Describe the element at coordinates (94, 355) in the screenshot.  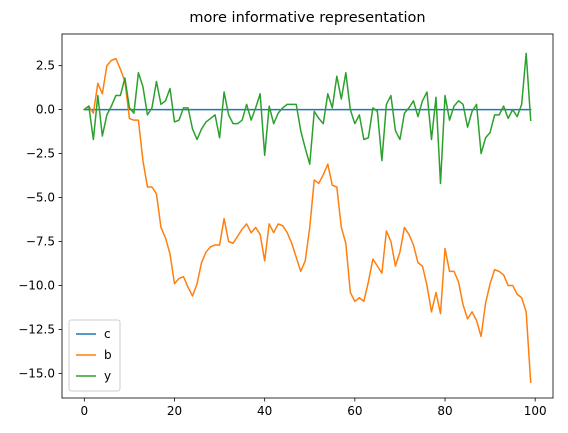
I see `legend: cby` at that location.